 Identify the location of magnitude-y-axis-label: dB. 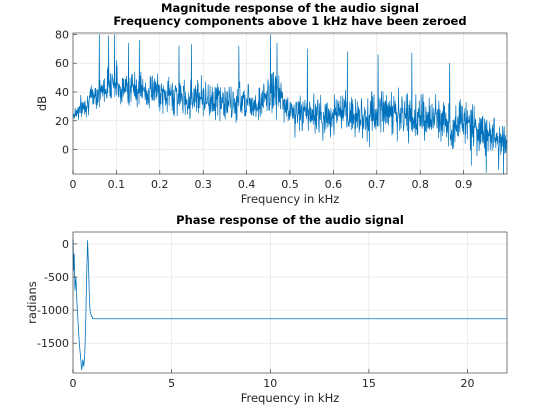
(42, 103).